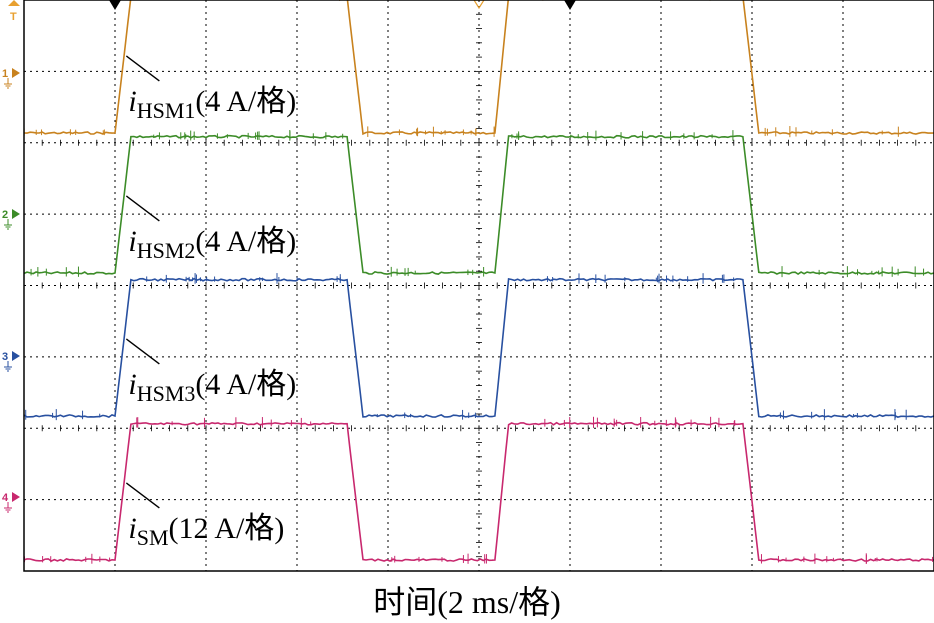 Image resolution: width=934 pixels, height=623 pixels. I want to click on channel-marker-3: 3, so click(11, 361).